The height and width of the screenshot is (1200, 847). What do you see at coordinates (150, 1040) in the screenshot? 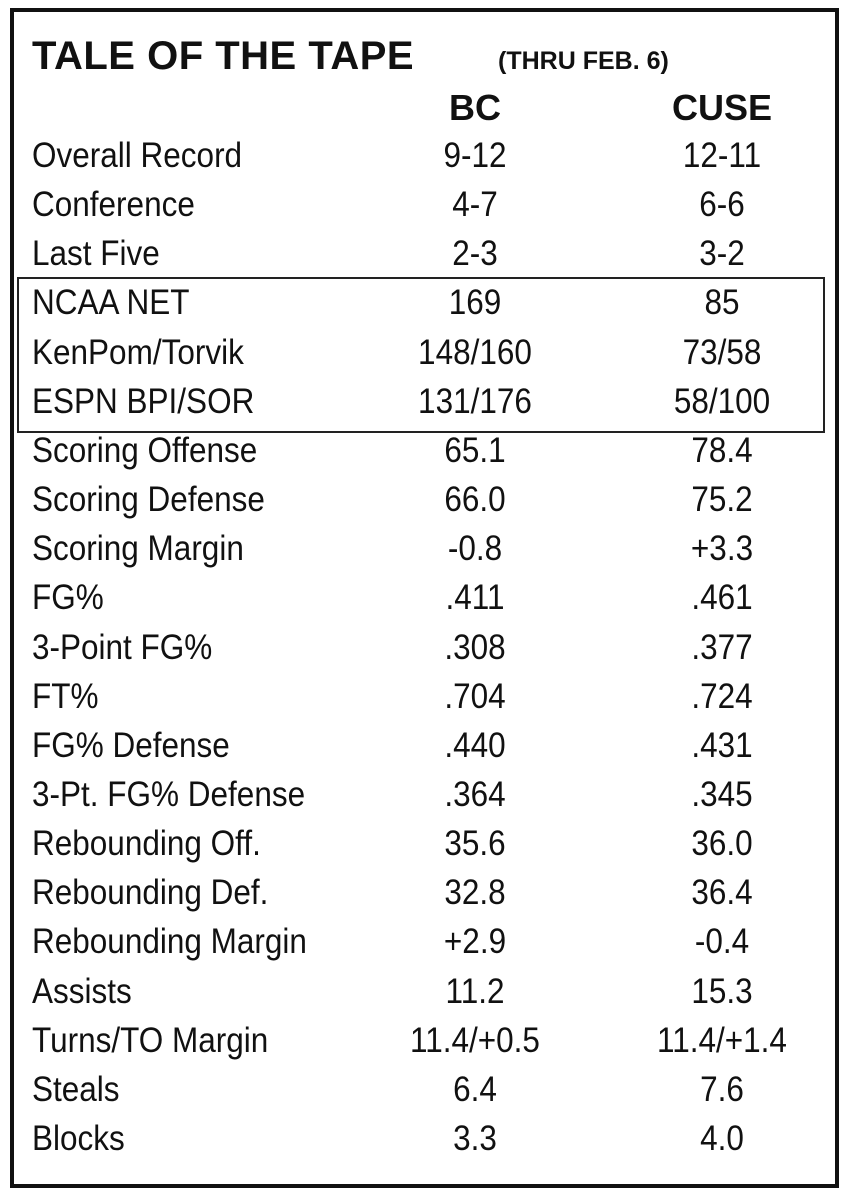
I see `row-label: Turns/TO Margin` at bounding box center [150, 1040].